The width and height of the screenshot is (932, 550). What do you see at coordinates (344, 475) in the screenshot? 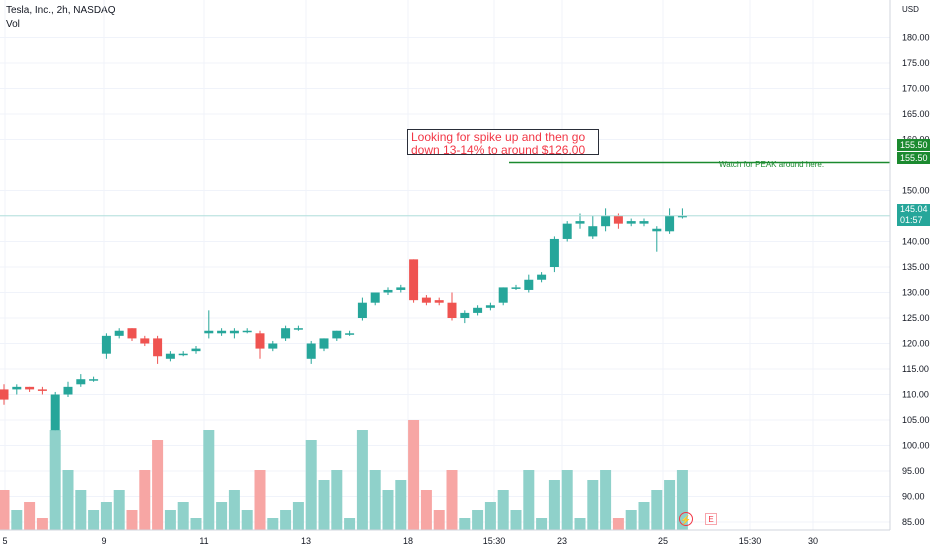
I see `volume-bars` at bounding box center [344, 475].